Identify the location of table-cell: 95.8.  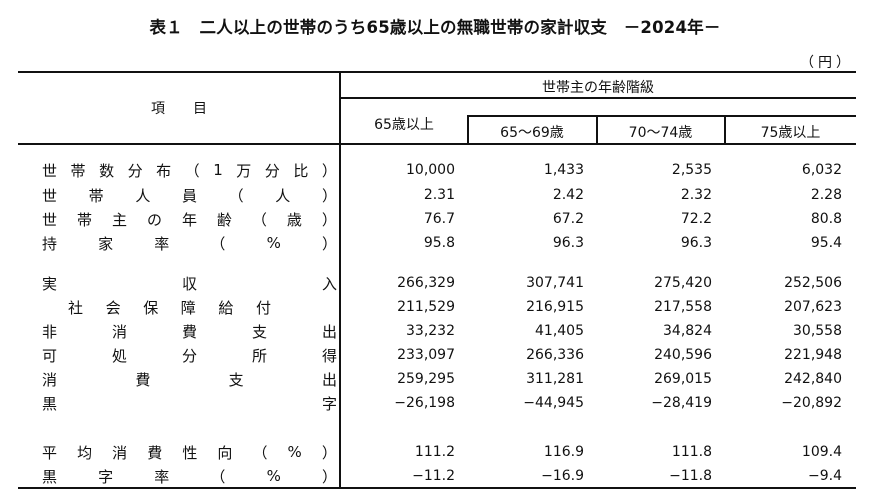
(439, 243).